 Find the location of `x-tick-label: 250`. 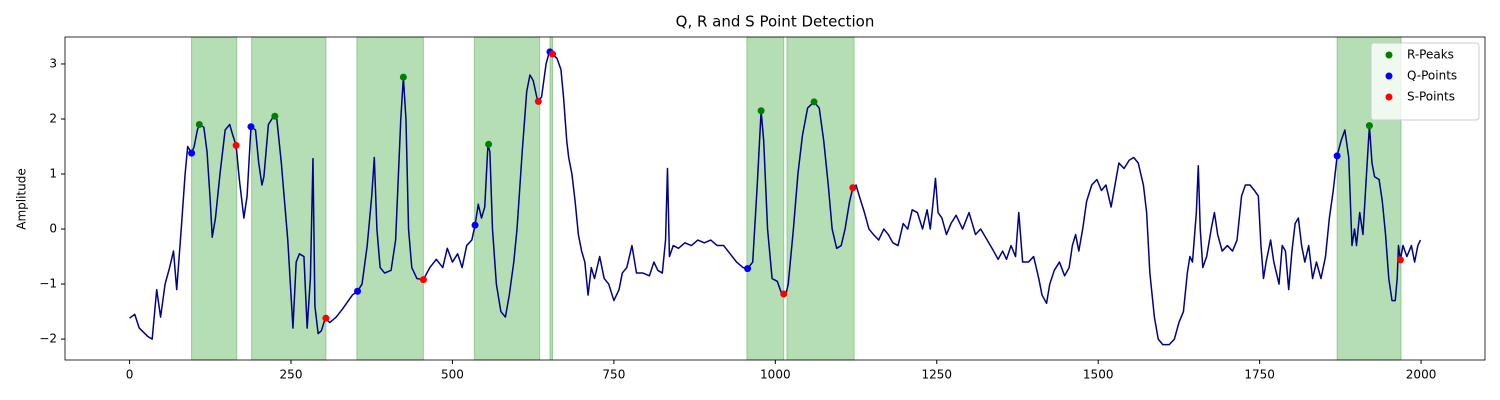

x-tick-label: 250 is located at coordinates (291, 375).